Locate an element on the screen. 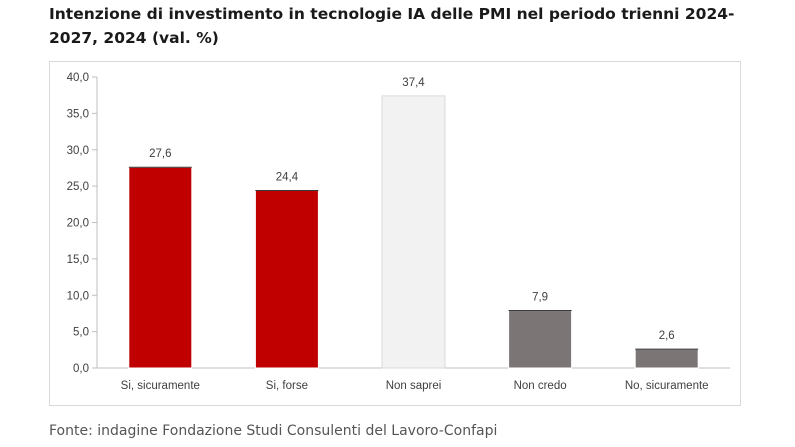 The width and height of the screenshot is (795, 447). y-tick-label: 25,0 is located at coordinates (78, 187).